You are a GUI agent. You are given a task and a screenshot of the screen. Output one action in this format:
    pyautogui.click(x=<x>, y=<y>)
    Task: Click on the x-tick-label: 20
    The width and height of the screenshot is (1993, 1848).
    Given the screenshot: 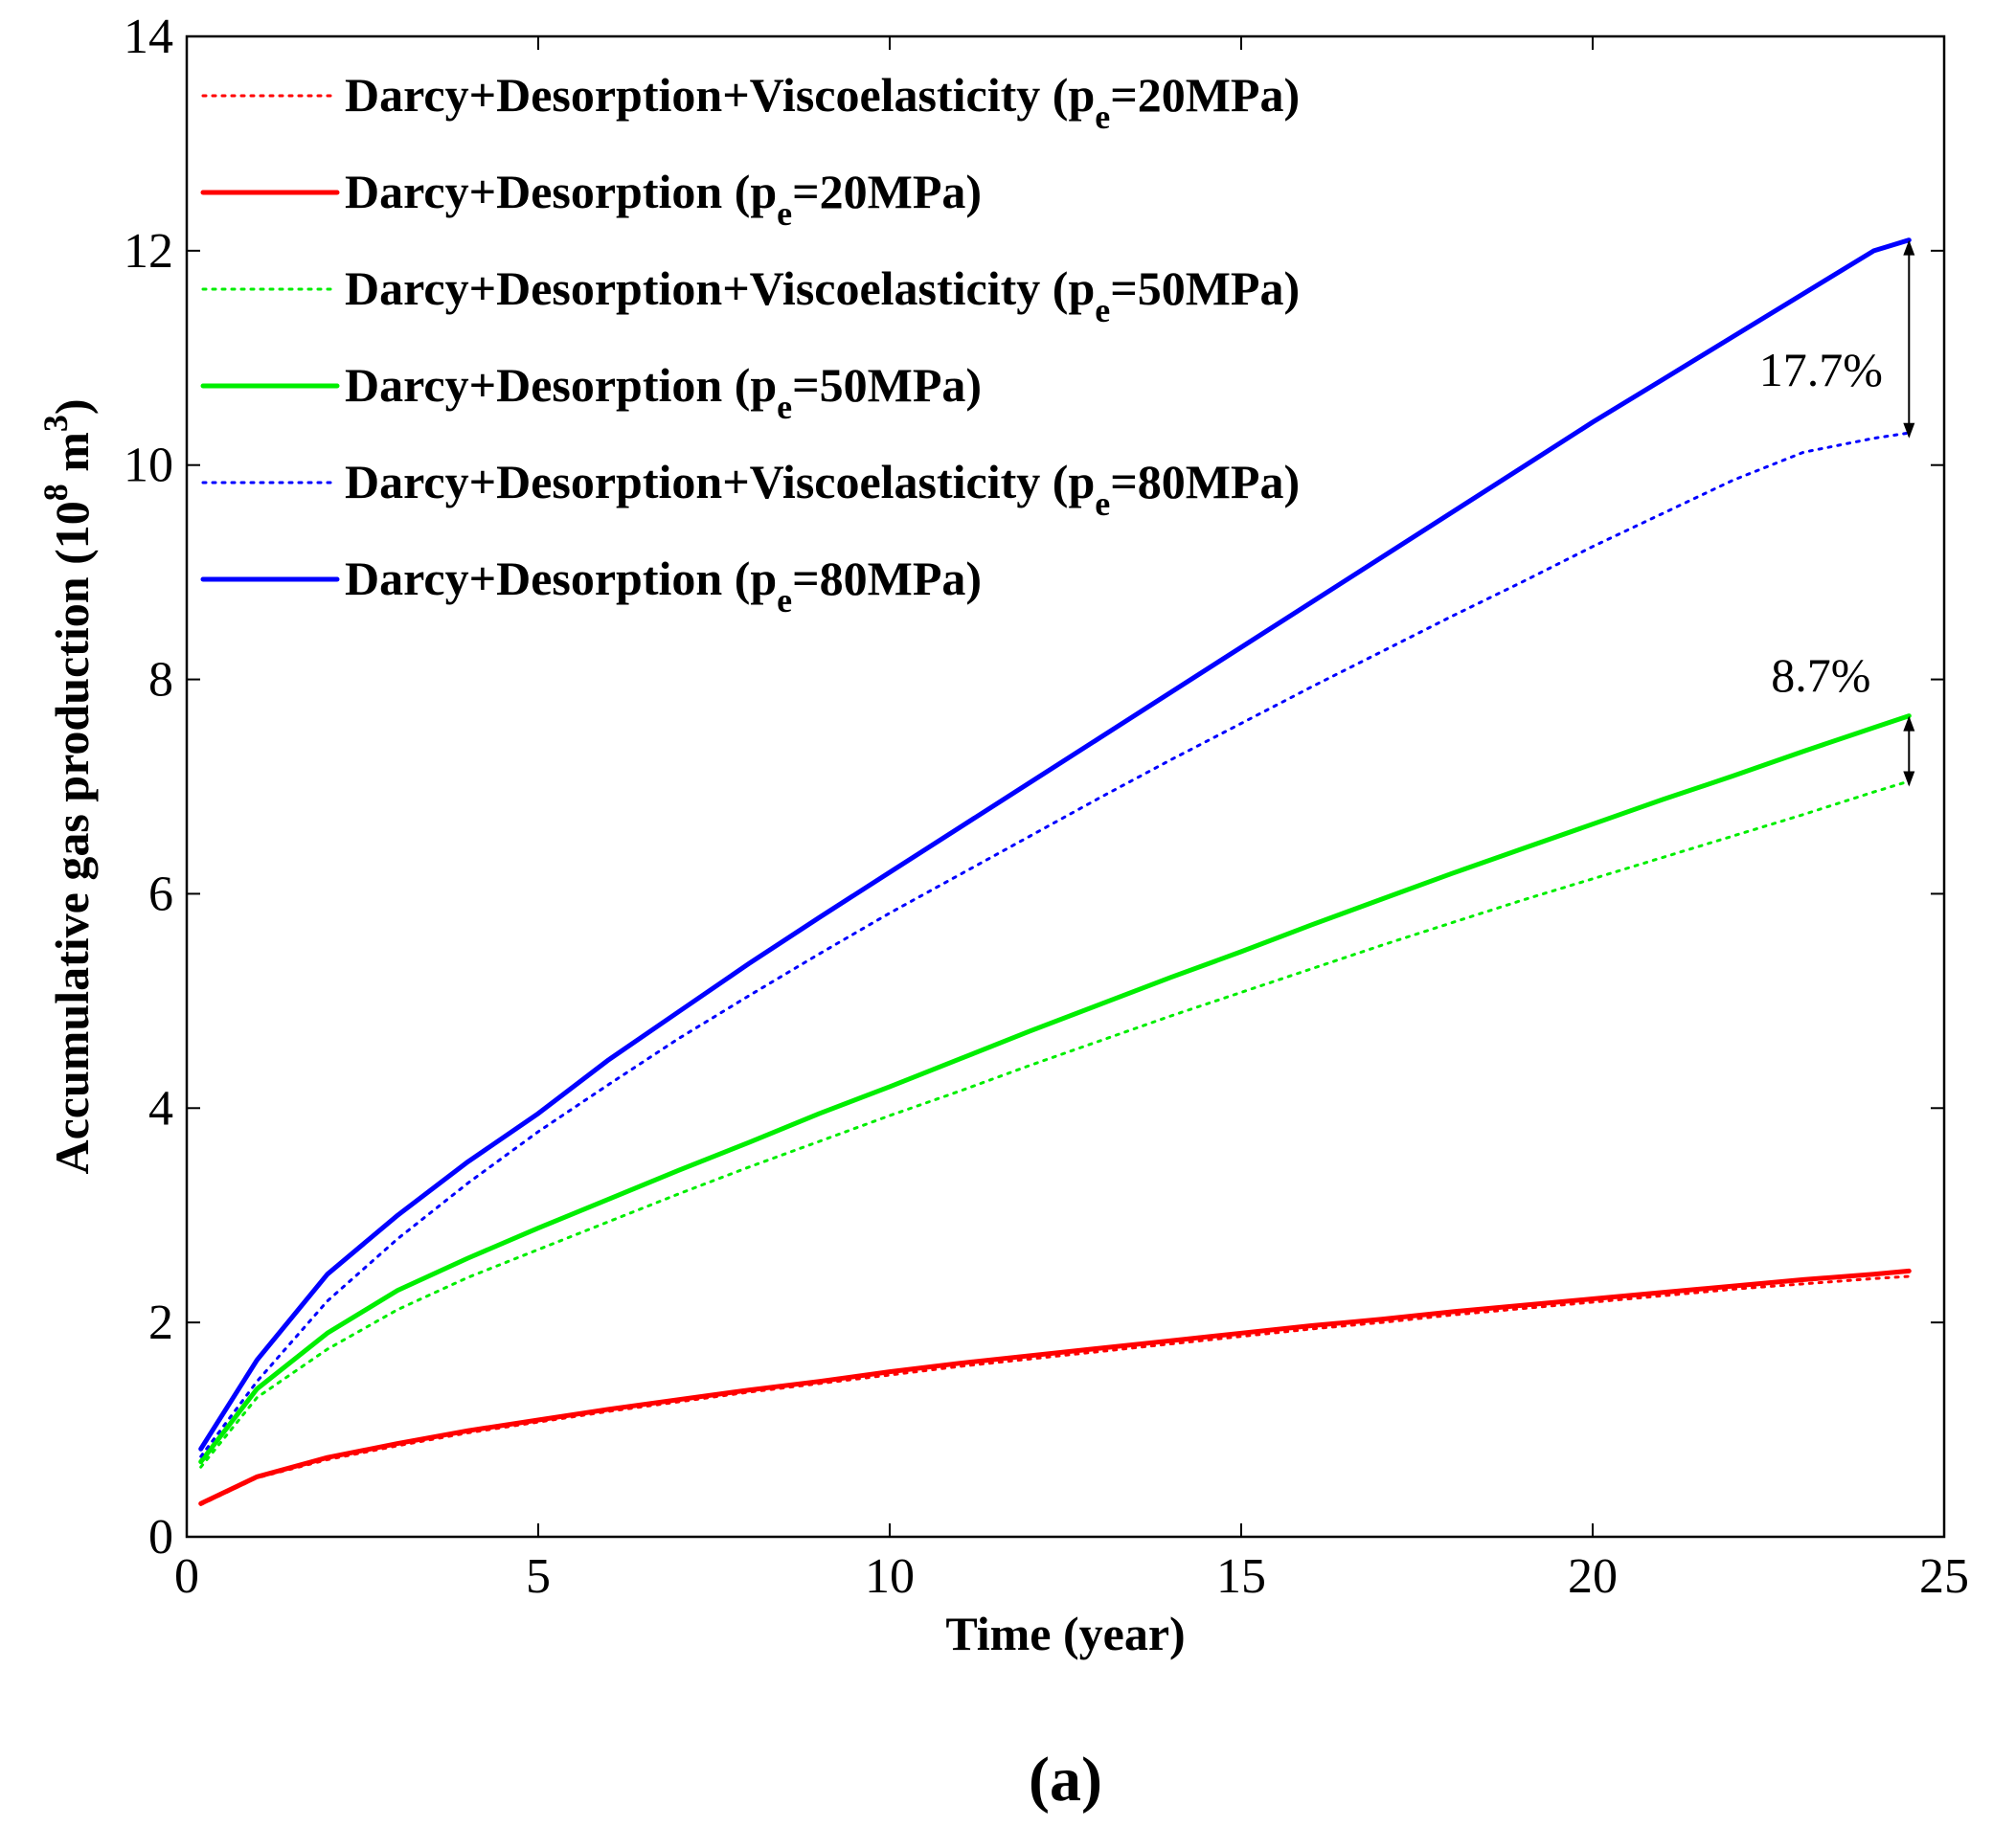 What is the action you would take?
    pyautogui.click(x=1593, y=1576)
    